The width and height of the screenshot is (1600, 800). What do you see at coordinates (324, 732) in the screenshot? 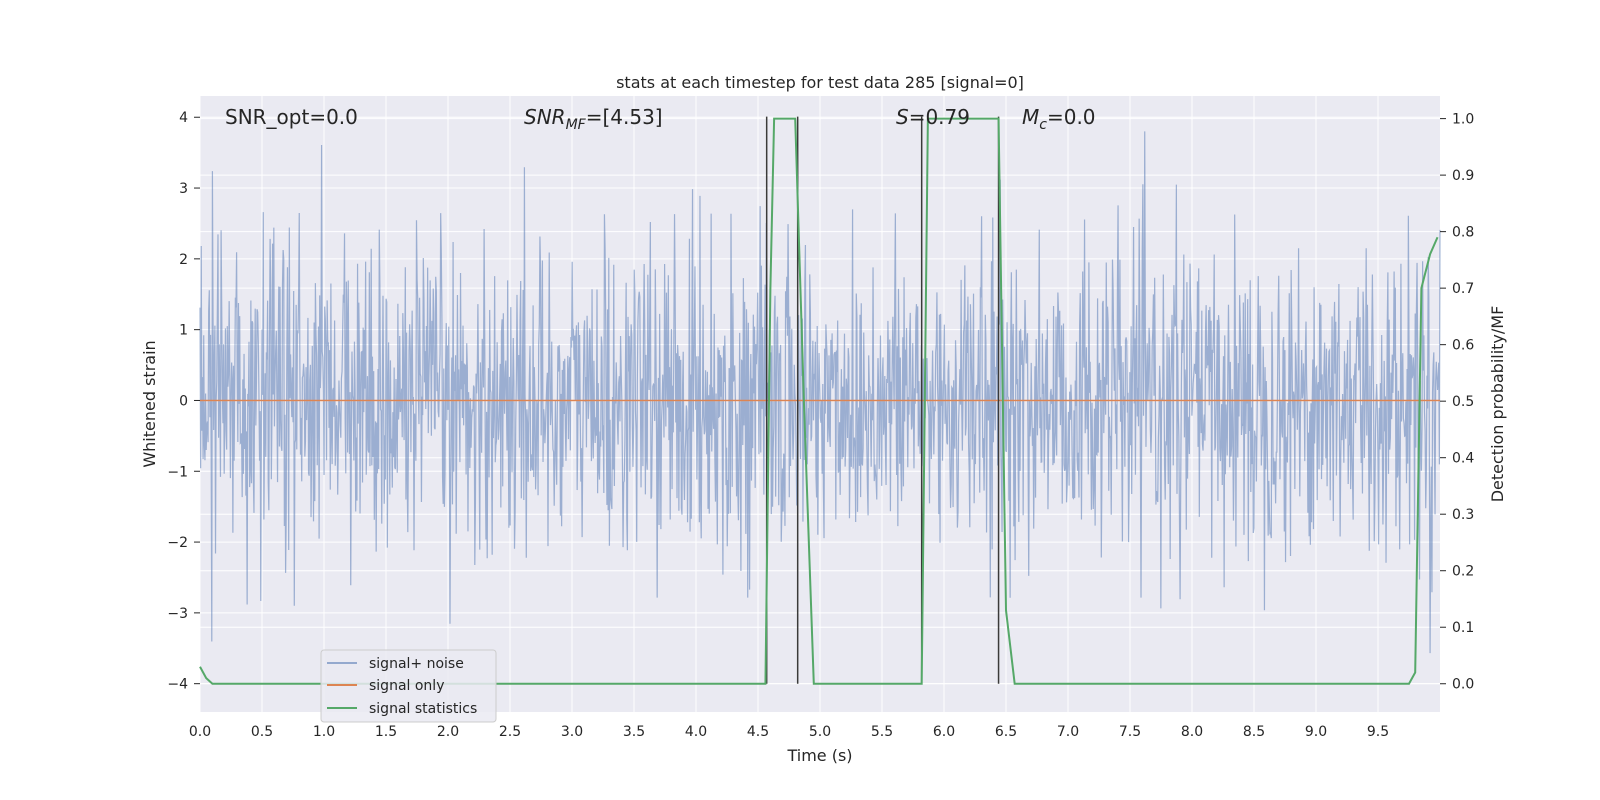
I see `x-tick-label: 1.0` at bounding box center [324, 732].